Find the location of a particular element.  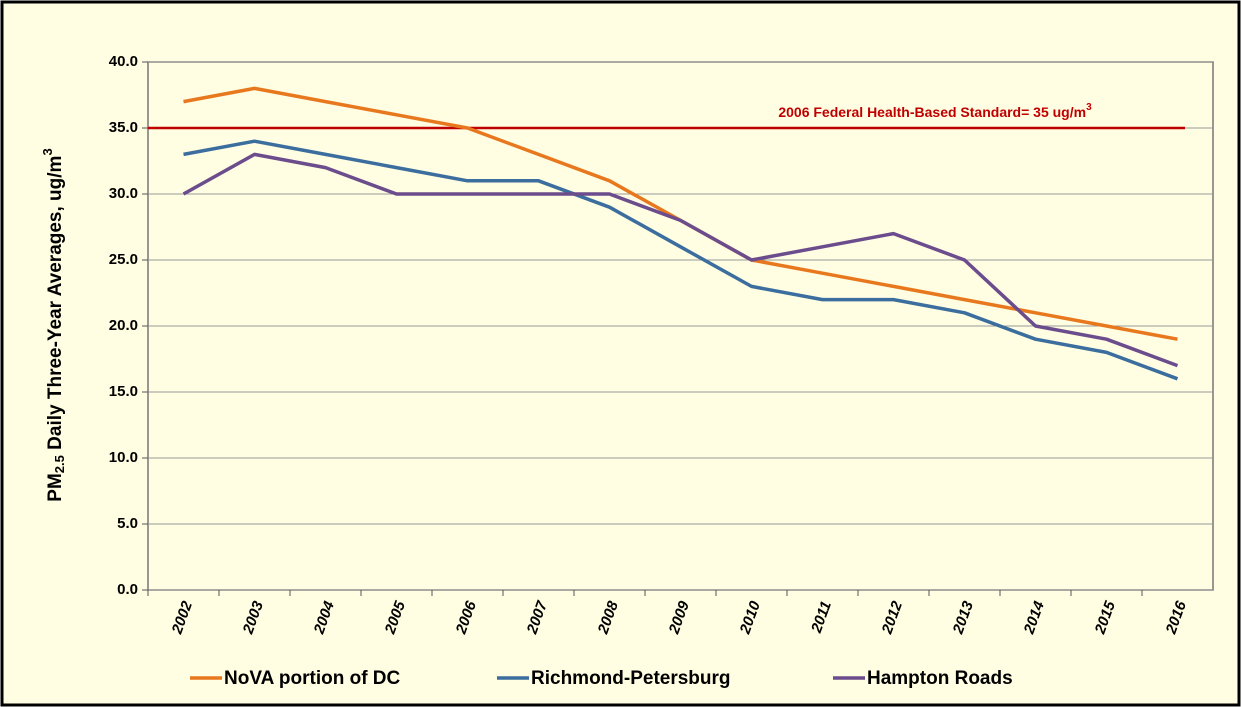

y-tick-label: 30.0 is located at coordinates (123, 193).